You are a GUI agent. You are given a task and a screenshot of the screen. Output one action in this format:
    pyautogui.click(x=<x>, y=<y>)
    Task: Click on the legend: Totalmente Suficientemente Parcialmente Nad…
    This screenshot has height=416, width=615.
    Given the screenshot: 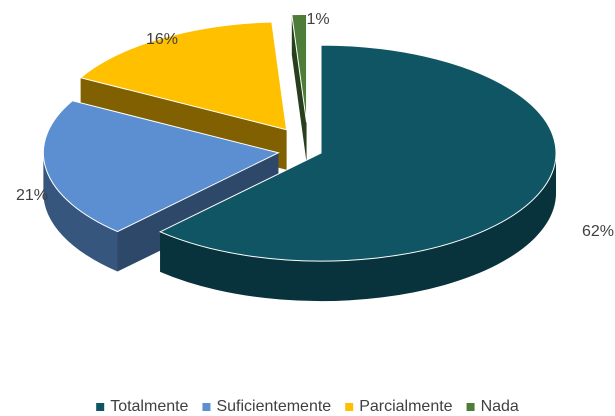 What is the action you would take?
    pyautogui.click(x=307, y=406)
    